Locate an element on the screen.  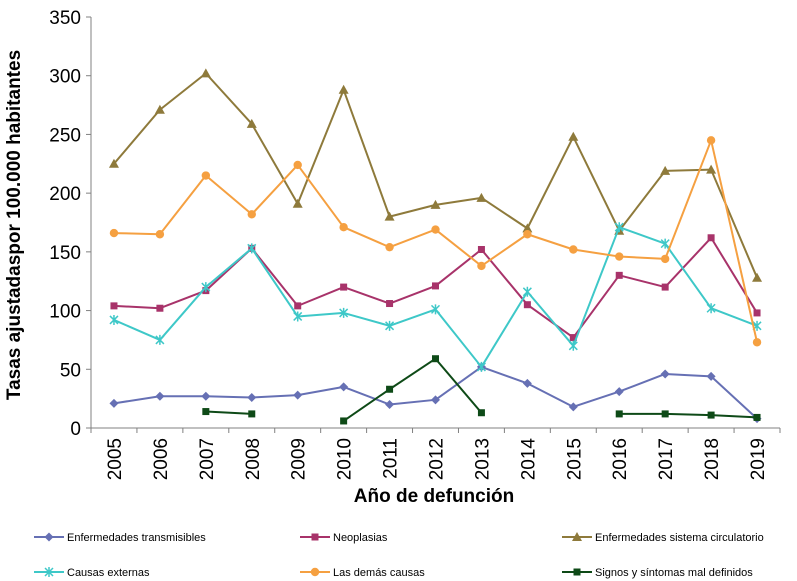
legend-item: Causas externas is located at coordinates (92, 573).